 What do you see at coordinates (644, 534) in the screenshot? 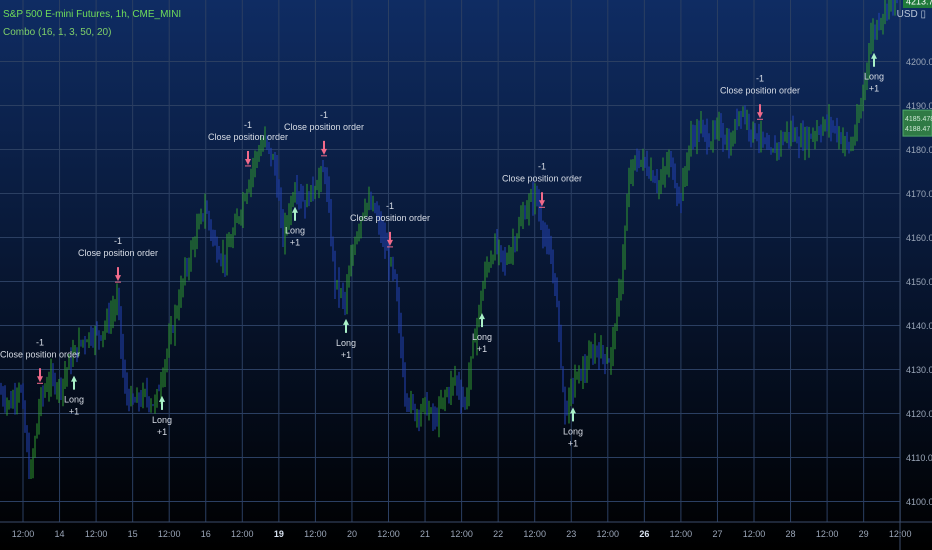
I see `x-tick-label: 26` at bounding box center [644, 534].